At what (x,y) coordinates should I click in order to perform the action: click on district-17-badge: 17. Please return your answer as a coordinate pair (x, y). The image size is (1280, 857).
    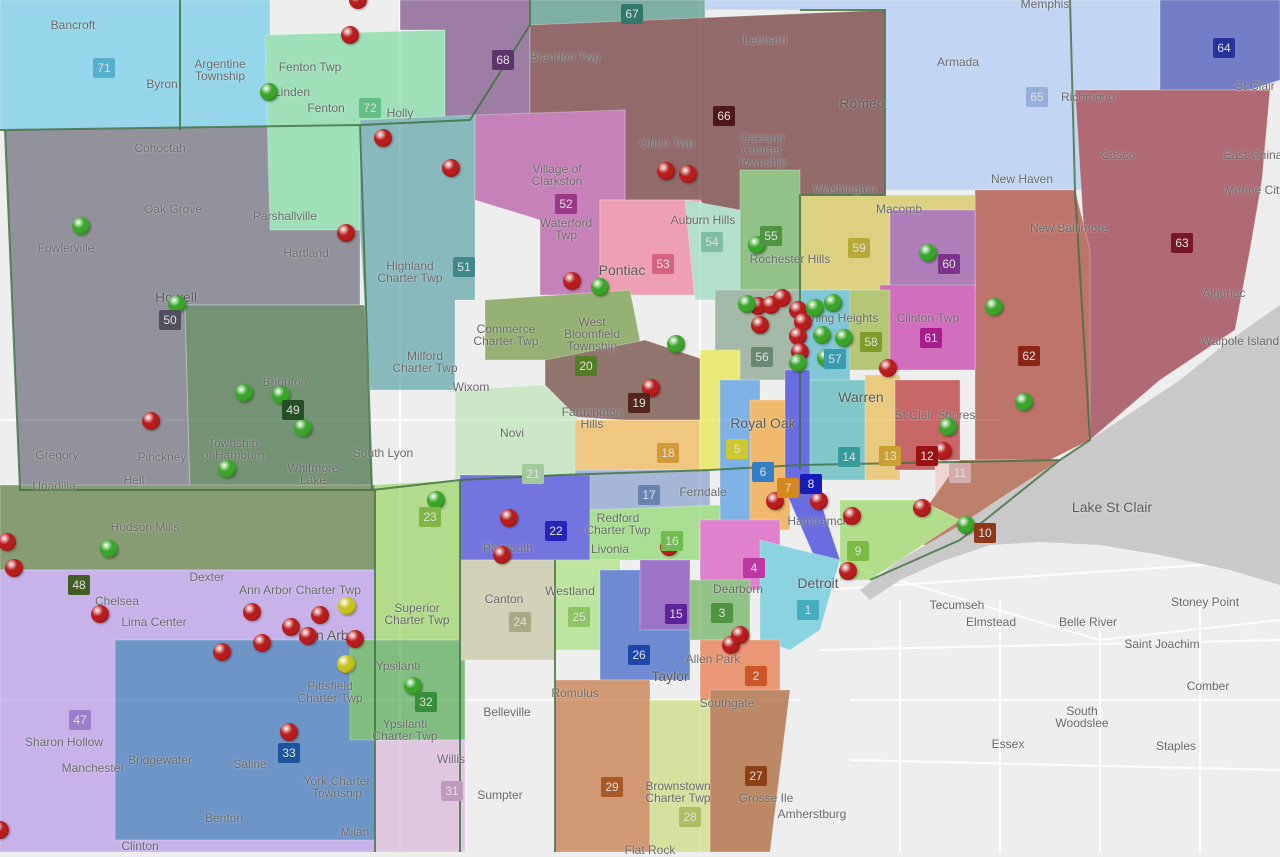
    Looking at the image, I should click on (649, 495).